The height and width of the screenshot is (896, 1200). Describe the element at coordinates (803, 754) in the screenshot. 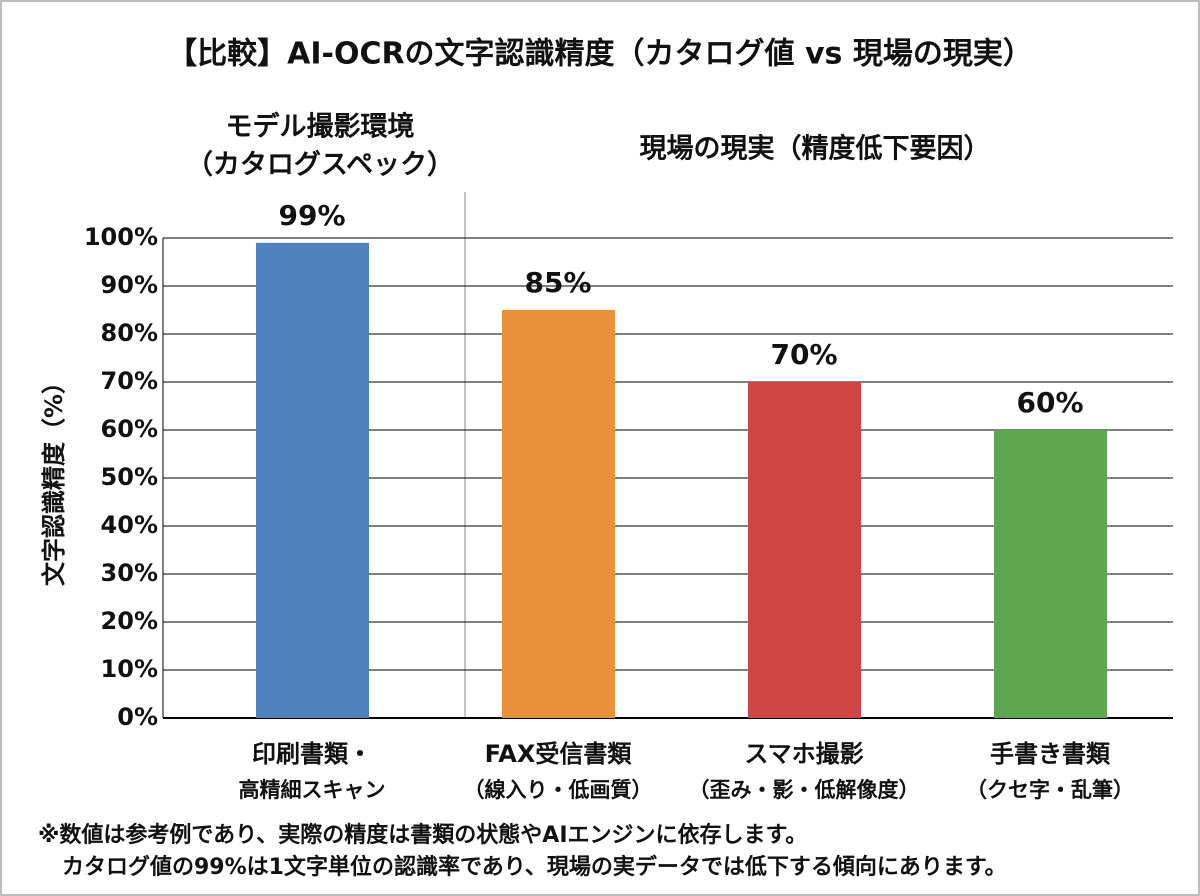

I see `x-tick-label: スマホ撮影` at that location.